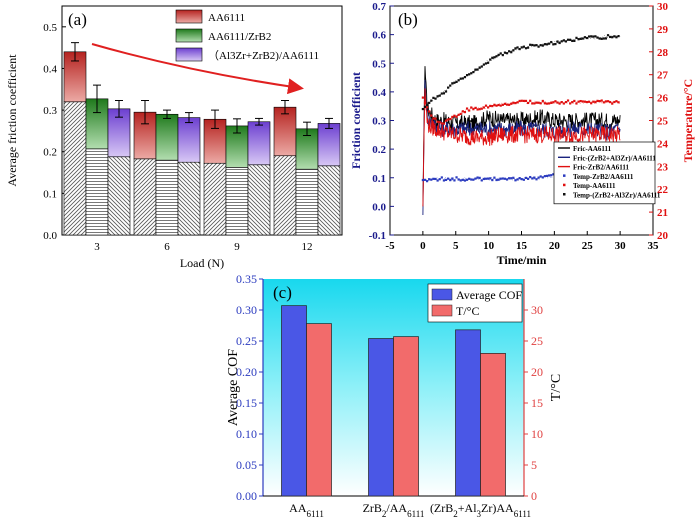 Image resolution: width=700 pixels, height=518 pixels. Describe the element at coordinates (202, 263) in the screenshot. I see `x-axis-title-a: Load (N)` at that location.